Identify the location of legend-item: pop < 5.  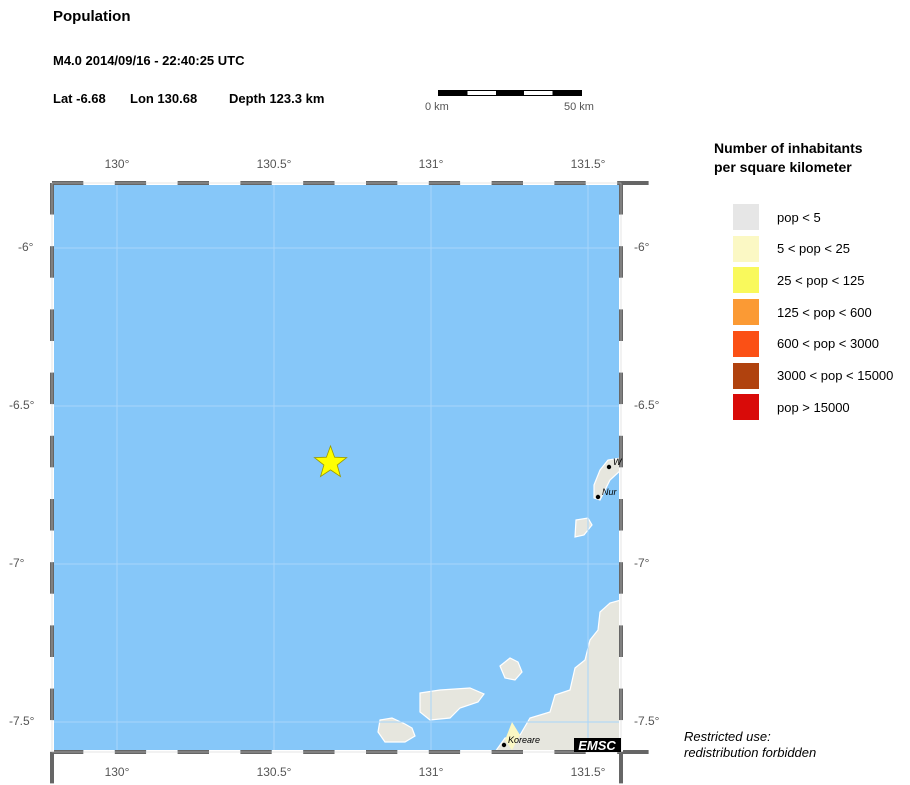
(777, 217).